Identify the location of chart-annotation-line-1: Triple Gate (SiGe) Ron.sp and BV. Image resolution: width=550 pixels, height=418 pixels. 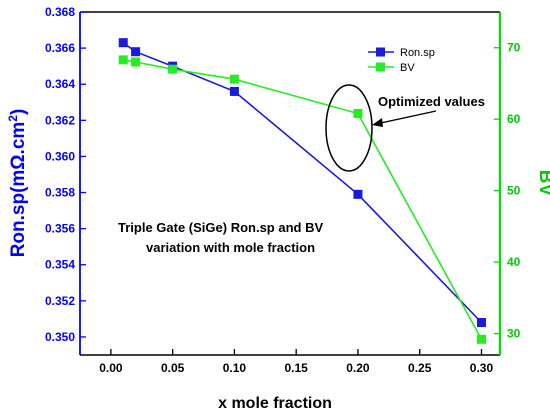
(220, 227).